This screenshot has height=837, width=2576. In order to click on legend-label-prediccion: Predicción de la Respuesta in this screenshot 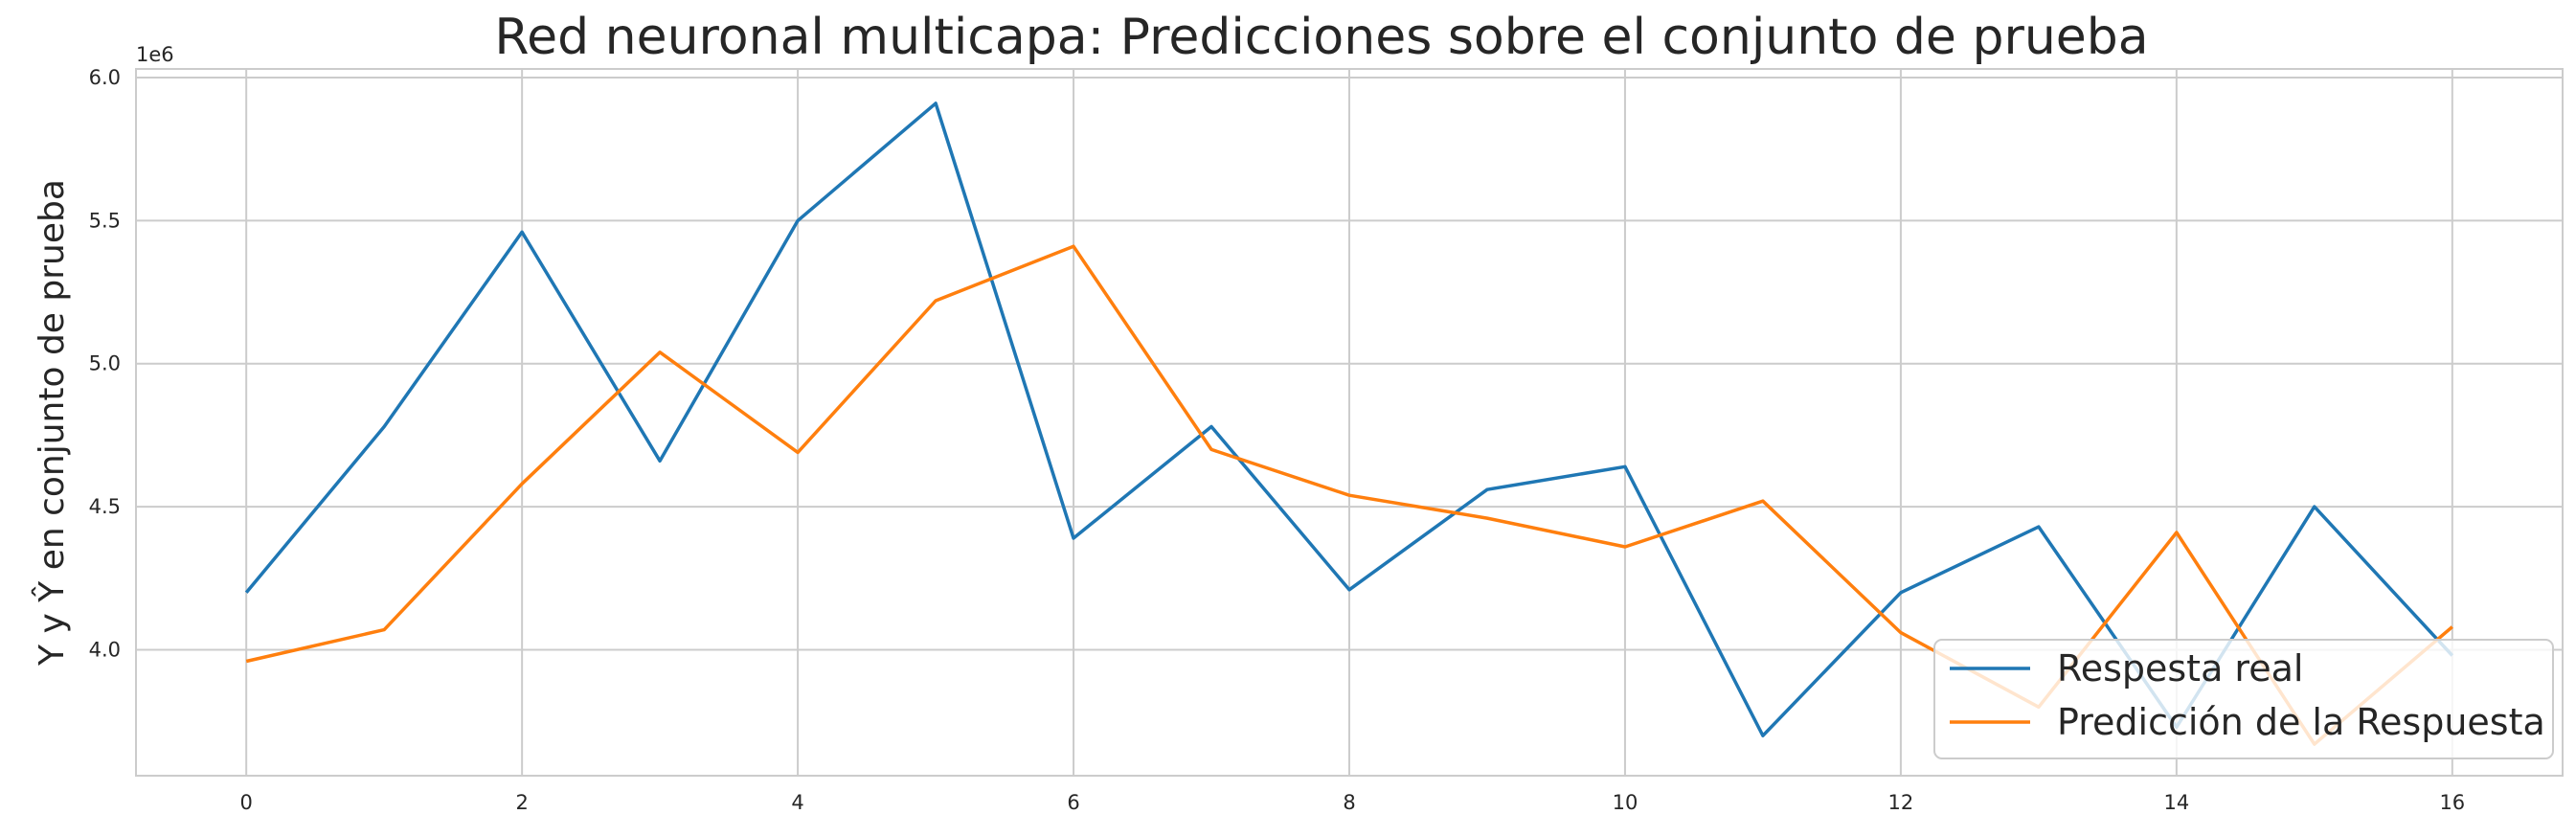, I will do `click(2301, 722)`.